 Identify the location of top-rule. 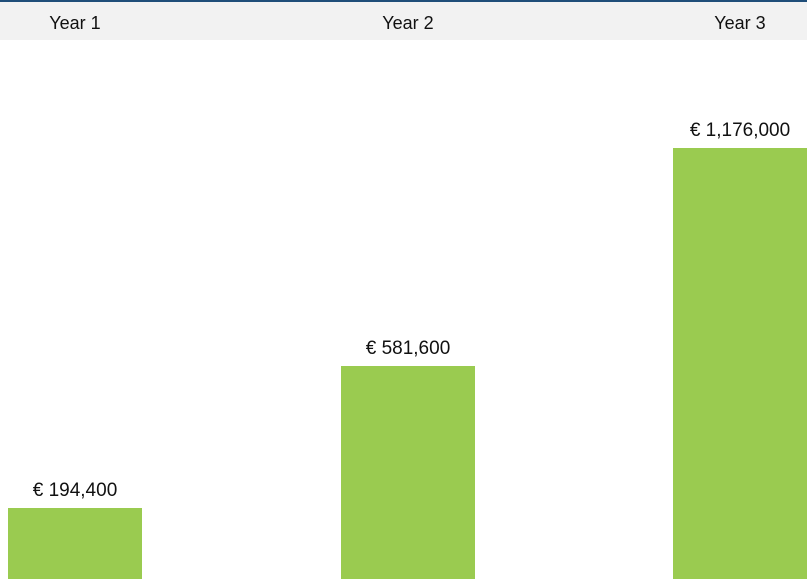
(403, 1).